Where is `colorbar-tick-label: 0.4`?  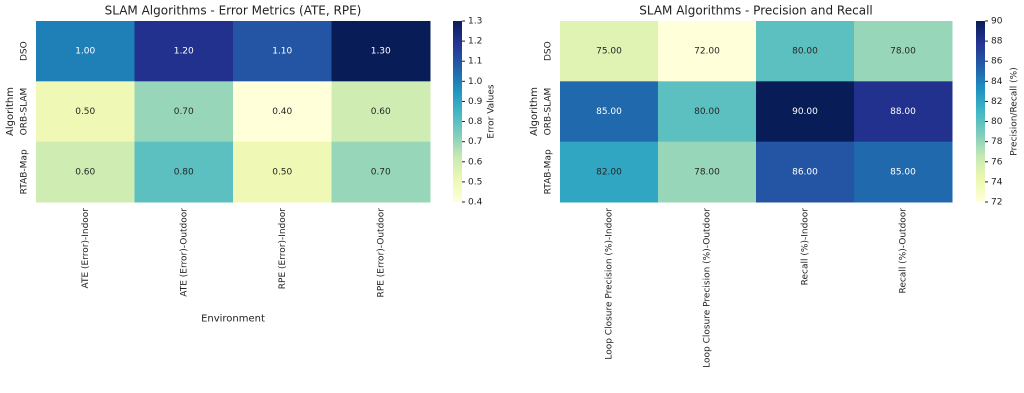 colorbar-tick-label: 0.4 is located at coordinates (475, 203).